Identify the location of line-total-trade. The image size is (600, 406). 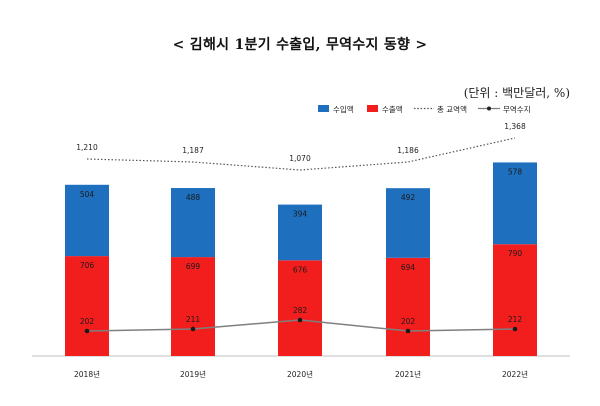
(301, 154).